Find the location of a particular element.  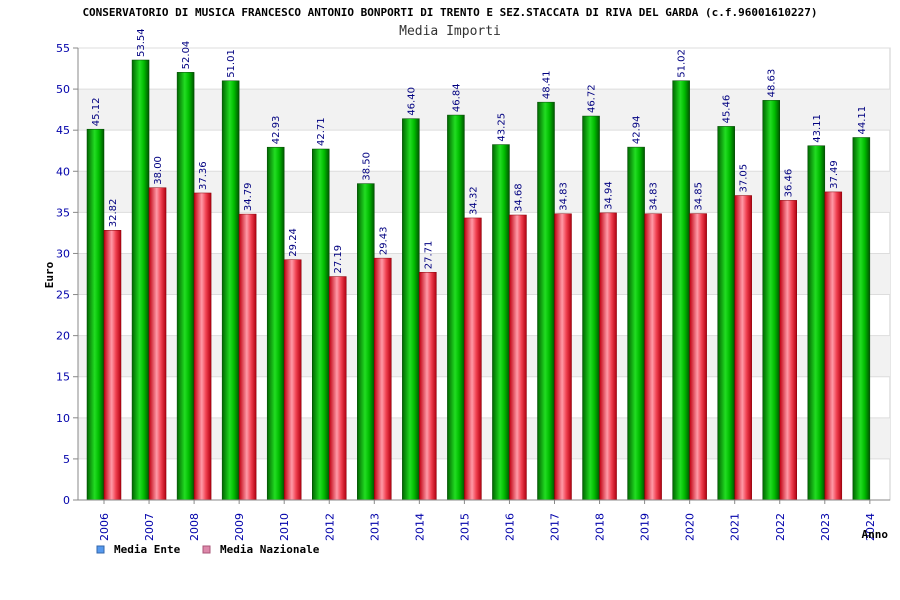

y-tick-label: 25 is located at coordinates (63, 295).